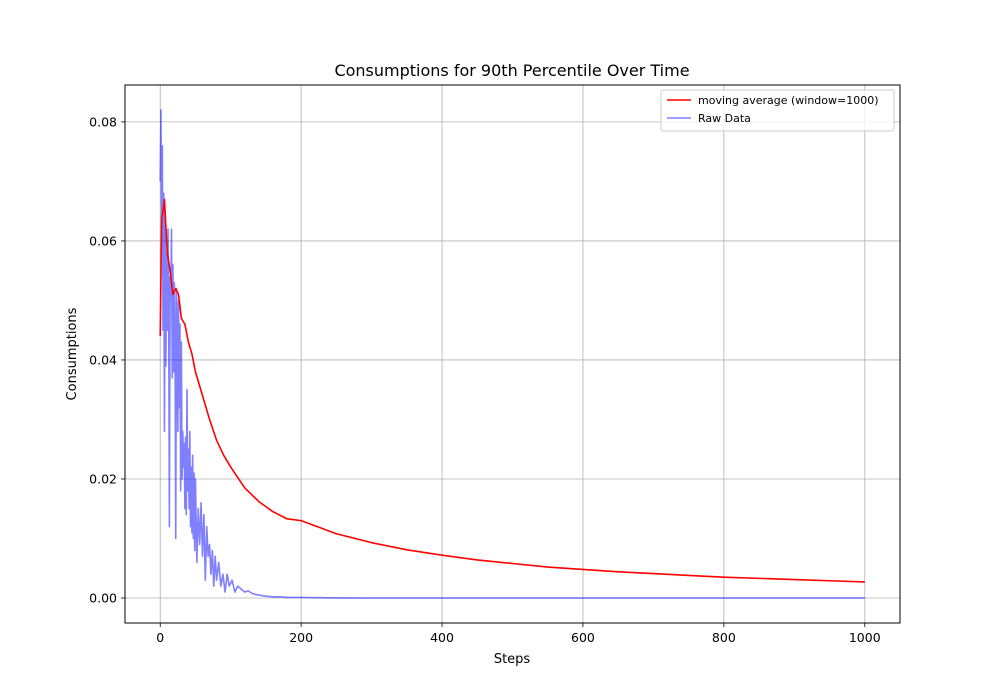  What do you see at coordinates (583, 637) in the screenshot?
I see `x-tick-label: 600` at bounding box center [583, 637].